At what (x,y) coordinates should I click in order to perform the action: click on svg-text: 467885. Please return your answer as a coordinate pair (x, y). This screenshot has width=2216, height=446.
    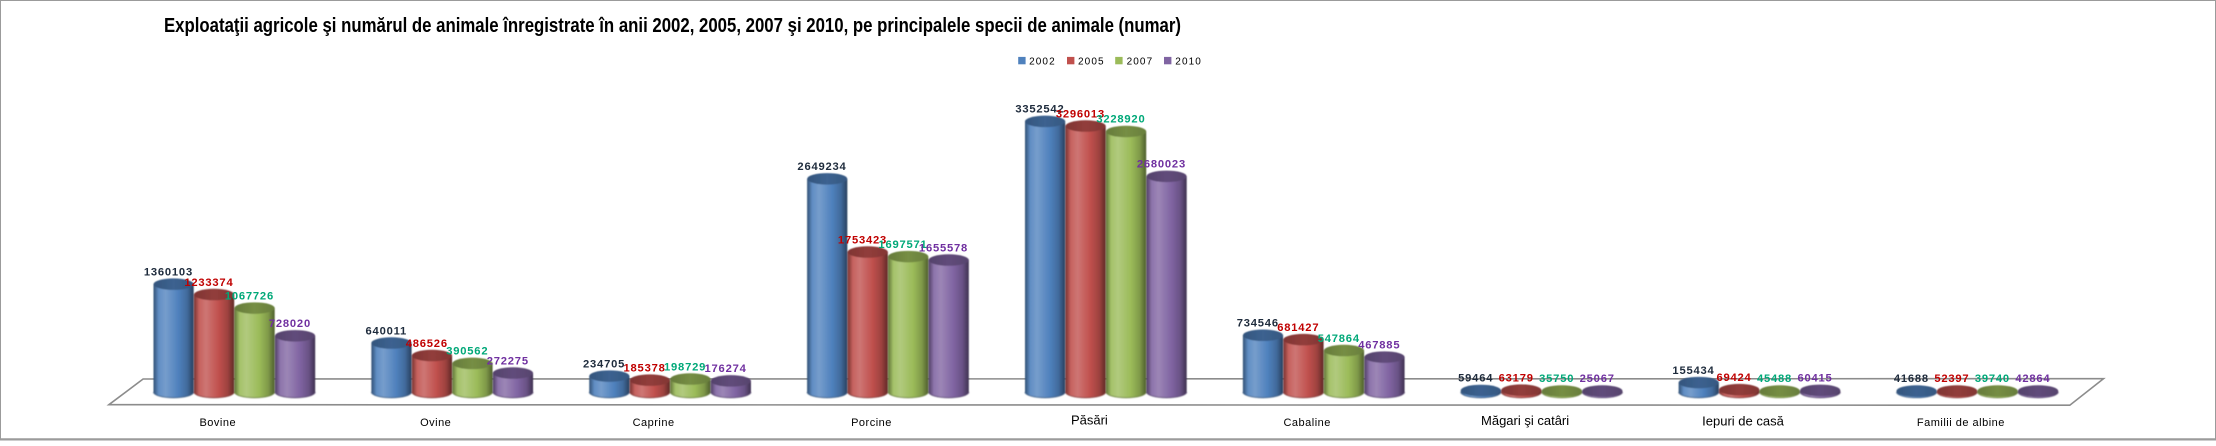
    Looking at the image, I should click on (1379, 345).